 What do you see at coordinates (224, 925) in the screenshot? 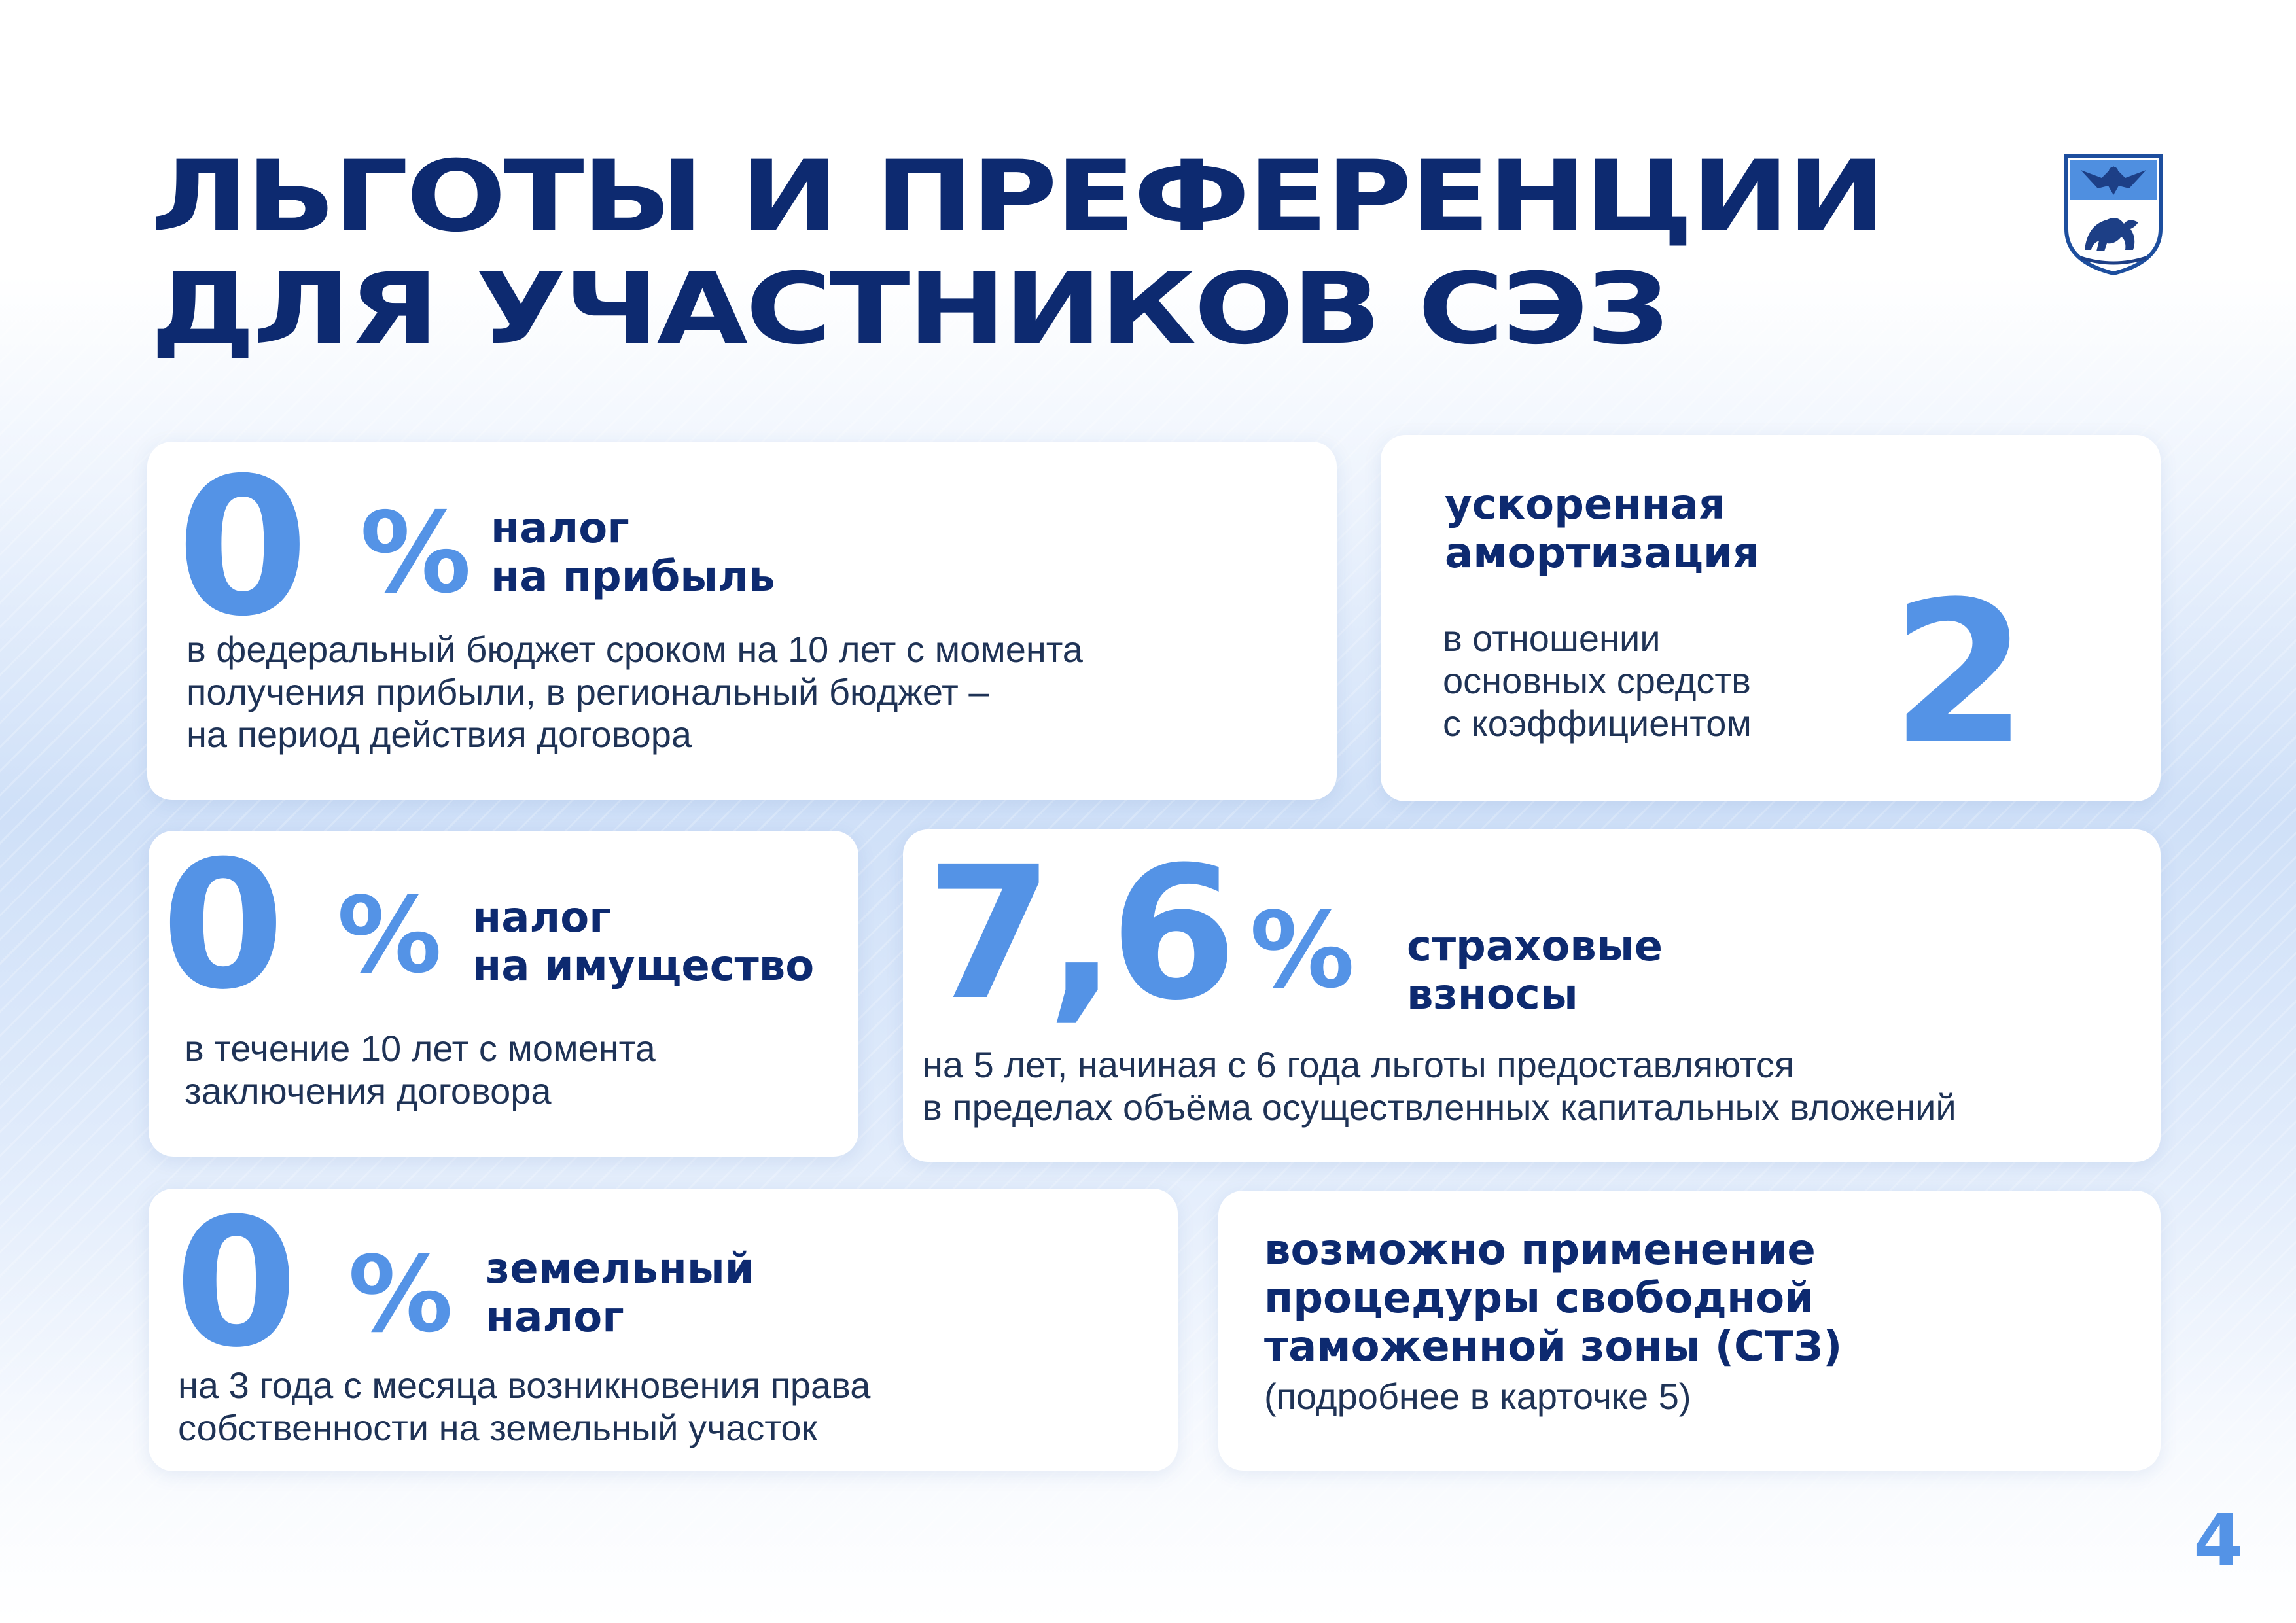
I see `property-tax-value: 0` at bounding box center [224, 925].